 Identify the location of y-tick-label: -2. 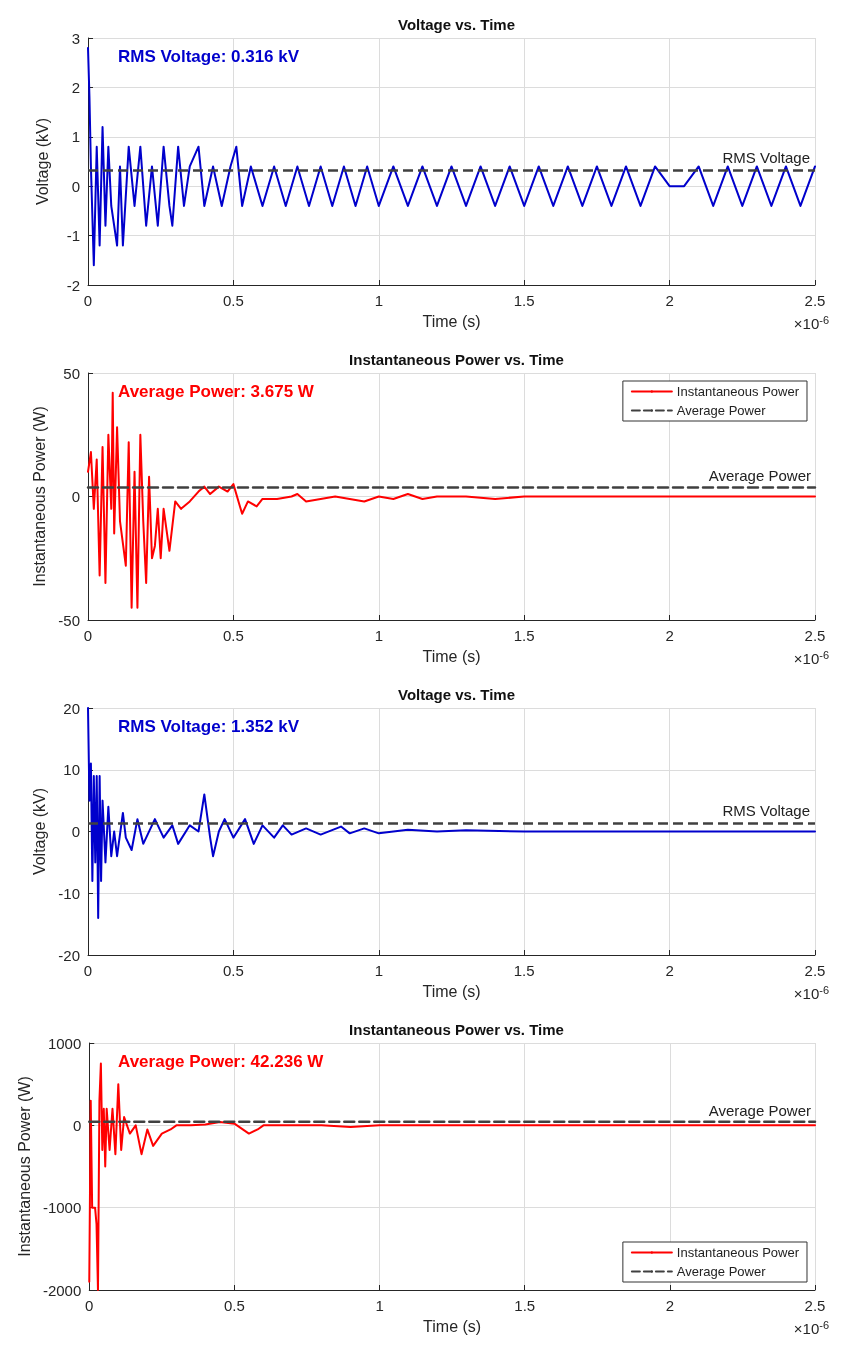
(73, 285).